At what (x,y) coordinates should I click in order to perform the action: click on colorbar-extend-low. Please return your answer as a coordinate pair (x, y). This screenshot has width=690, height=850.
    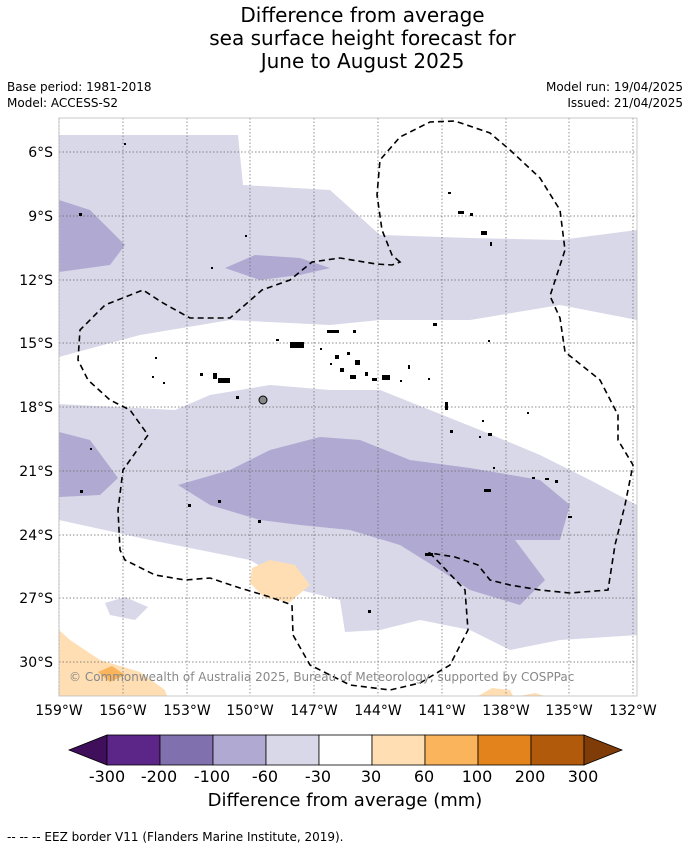
    Looking at the image, I should click on (87, 750).